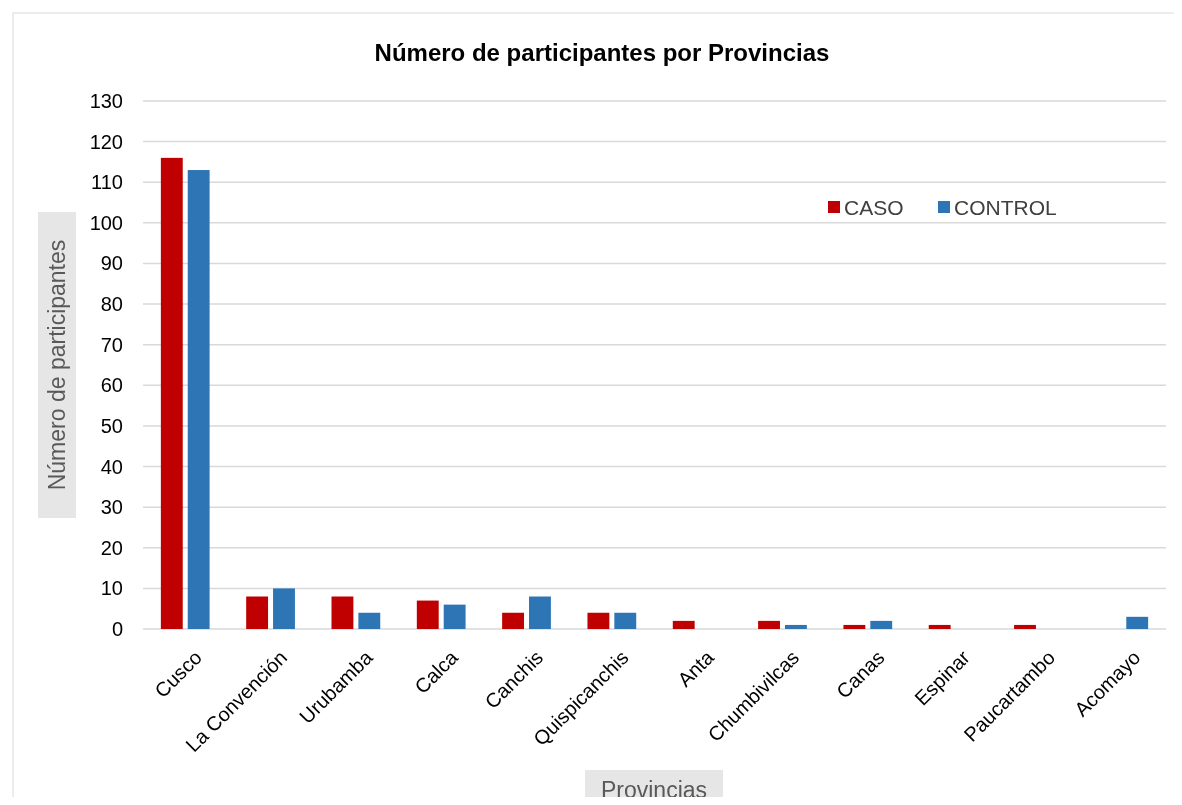 The height and width of the screenshot is (805, 1182). I want to click on y-tick-label: 60, so click(111, 385).